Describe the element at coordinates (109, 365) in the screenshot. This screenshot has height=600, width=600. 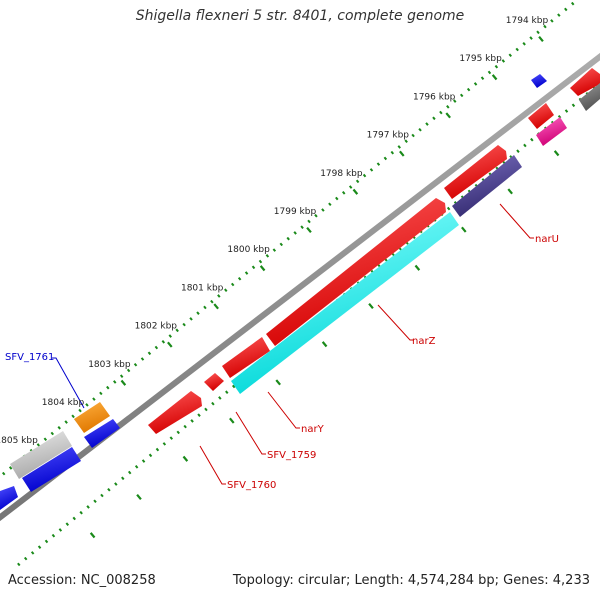
I see `ruler-label: 1803 kbp` at that location.